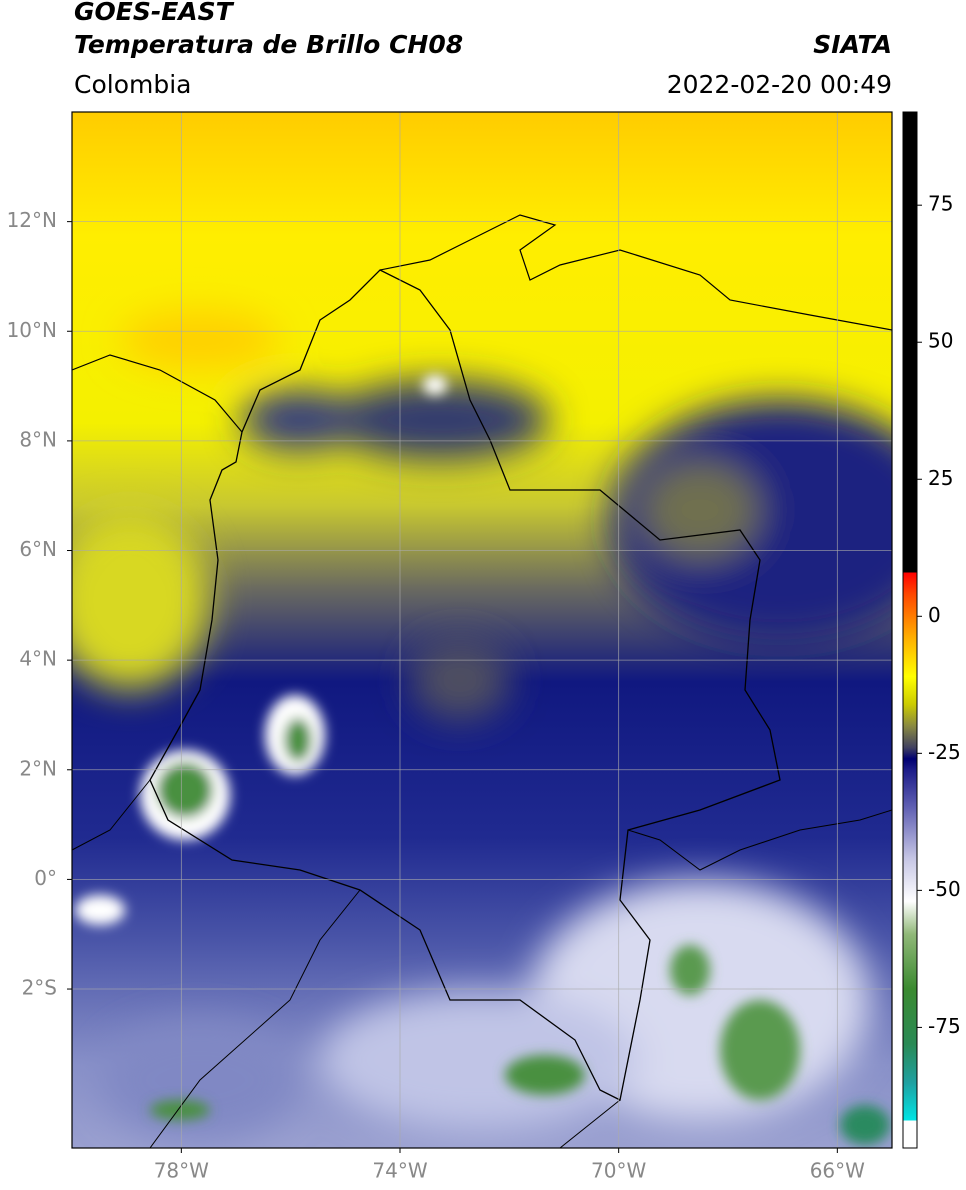 Image resolution: width=966 pixels, height=1190 pixels. Describe the element at coordinates (181, 1171) in the screenshot. I see `lon-tick-label: 78°W` at that location.